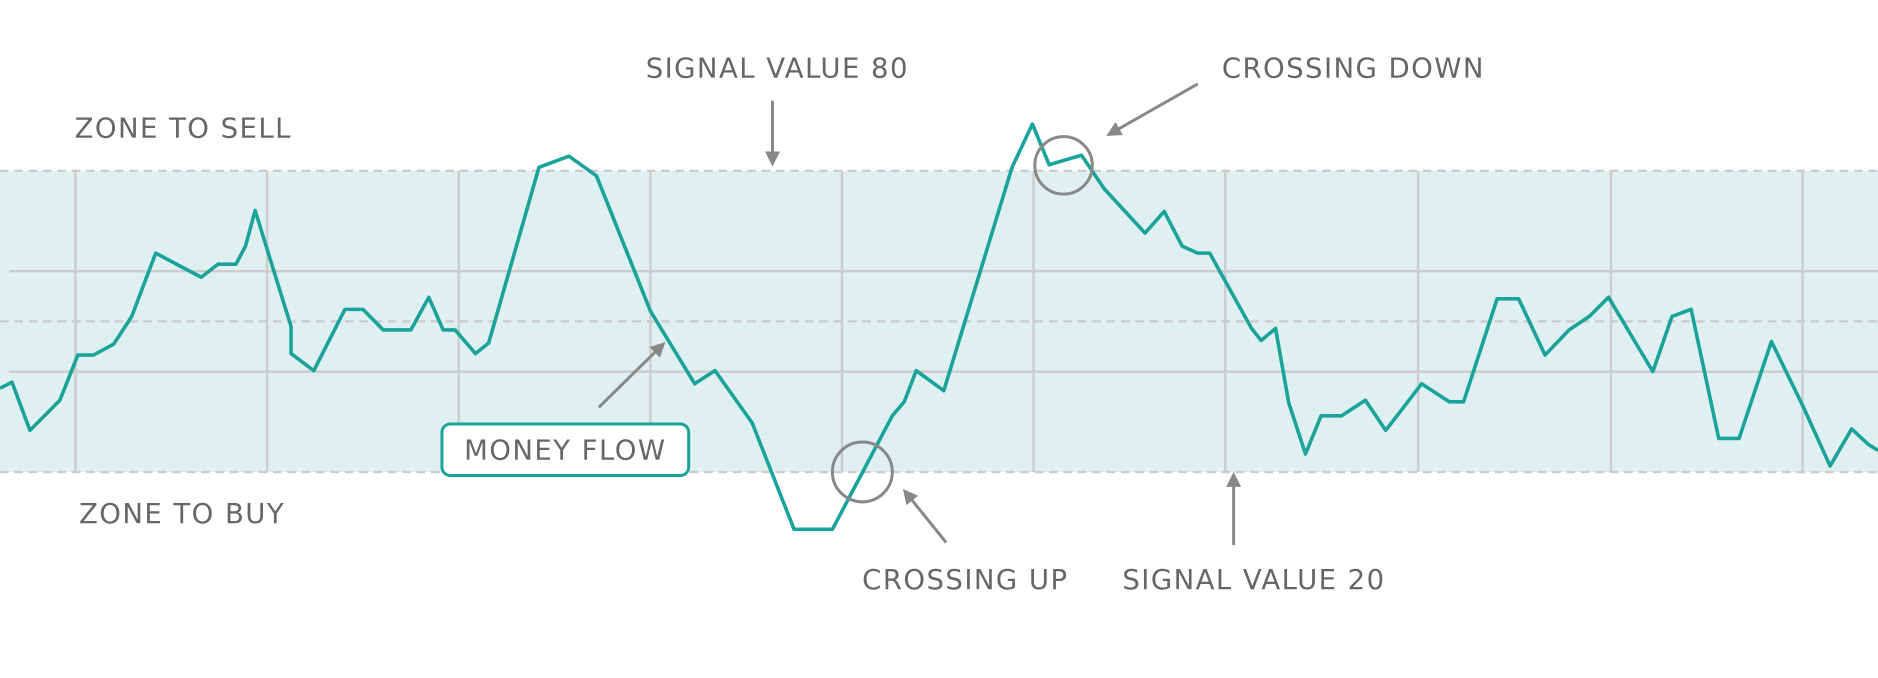 This screenshot has width=1878, height=678. Describe the element at coordinates (182, 514) in the screenshot. I see `zone-label: ZONE TO BUY` at that location.